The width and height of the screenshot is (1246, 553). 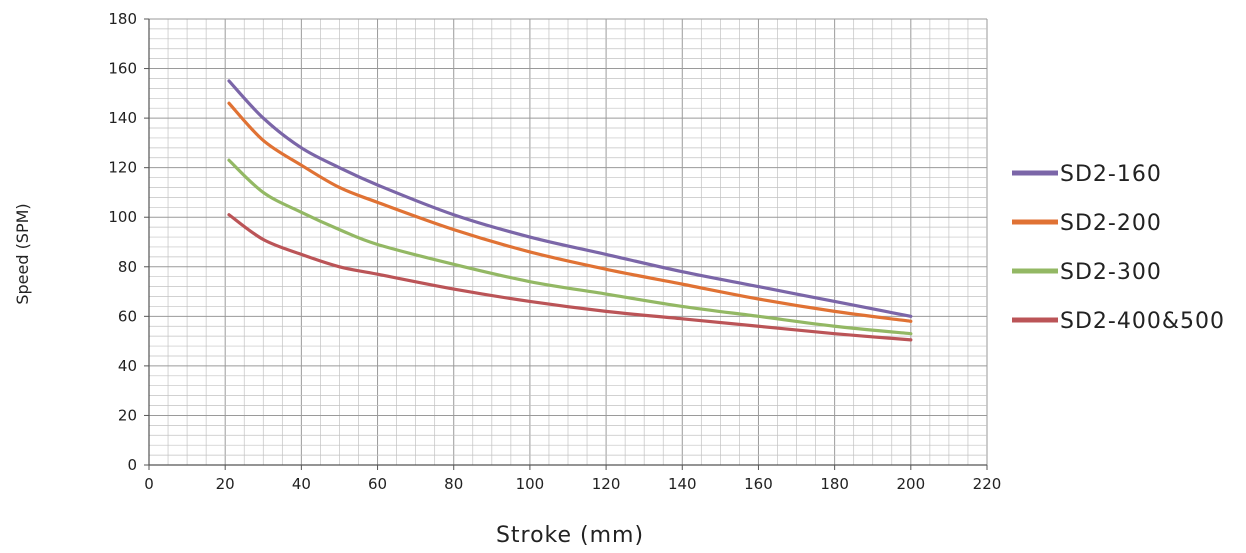 I want to click on y-tick-label: 0, so click(x=132, y=465).